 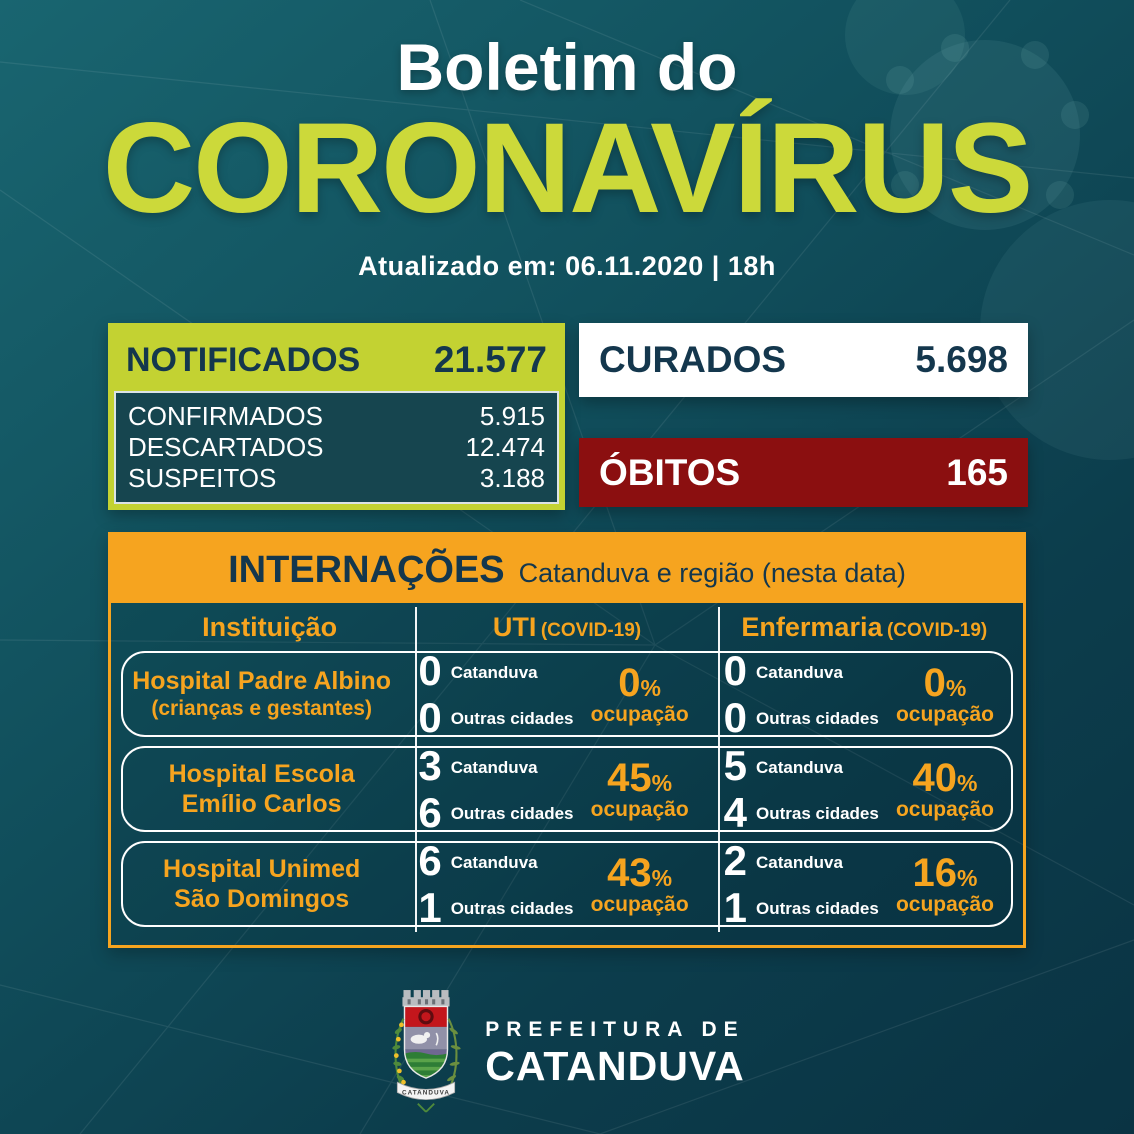 What do you see at coordinates (568, 168) in the screenshot?
I see `bulletin-title-line2: CORONAVÍRUS` at bounding box center [568, 168].